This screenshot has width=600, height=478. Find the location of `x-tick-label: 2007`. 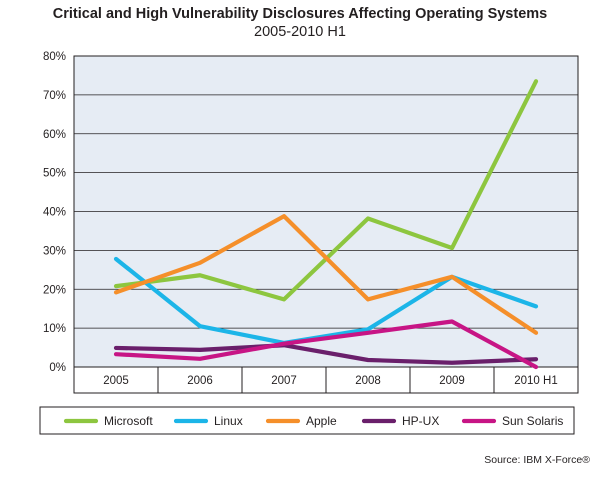

x-tick-label: 2007 is located at coordinates (284, 381).